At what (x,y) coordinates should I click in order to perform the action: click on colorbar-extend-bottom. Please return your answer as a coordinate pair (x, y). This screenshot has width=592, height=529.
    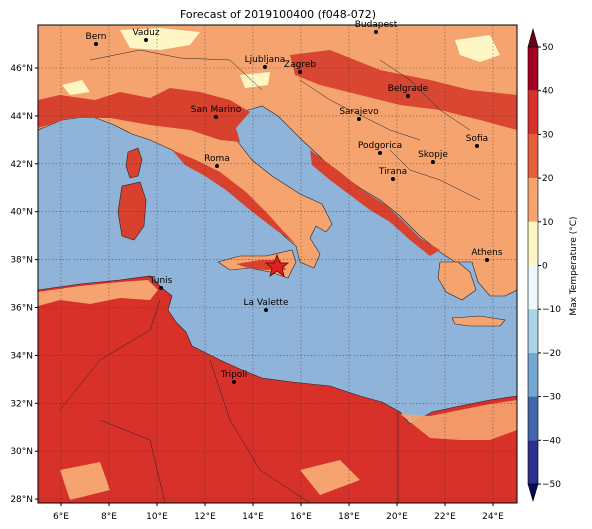
    Looking at the image, I should click on (533, 493).